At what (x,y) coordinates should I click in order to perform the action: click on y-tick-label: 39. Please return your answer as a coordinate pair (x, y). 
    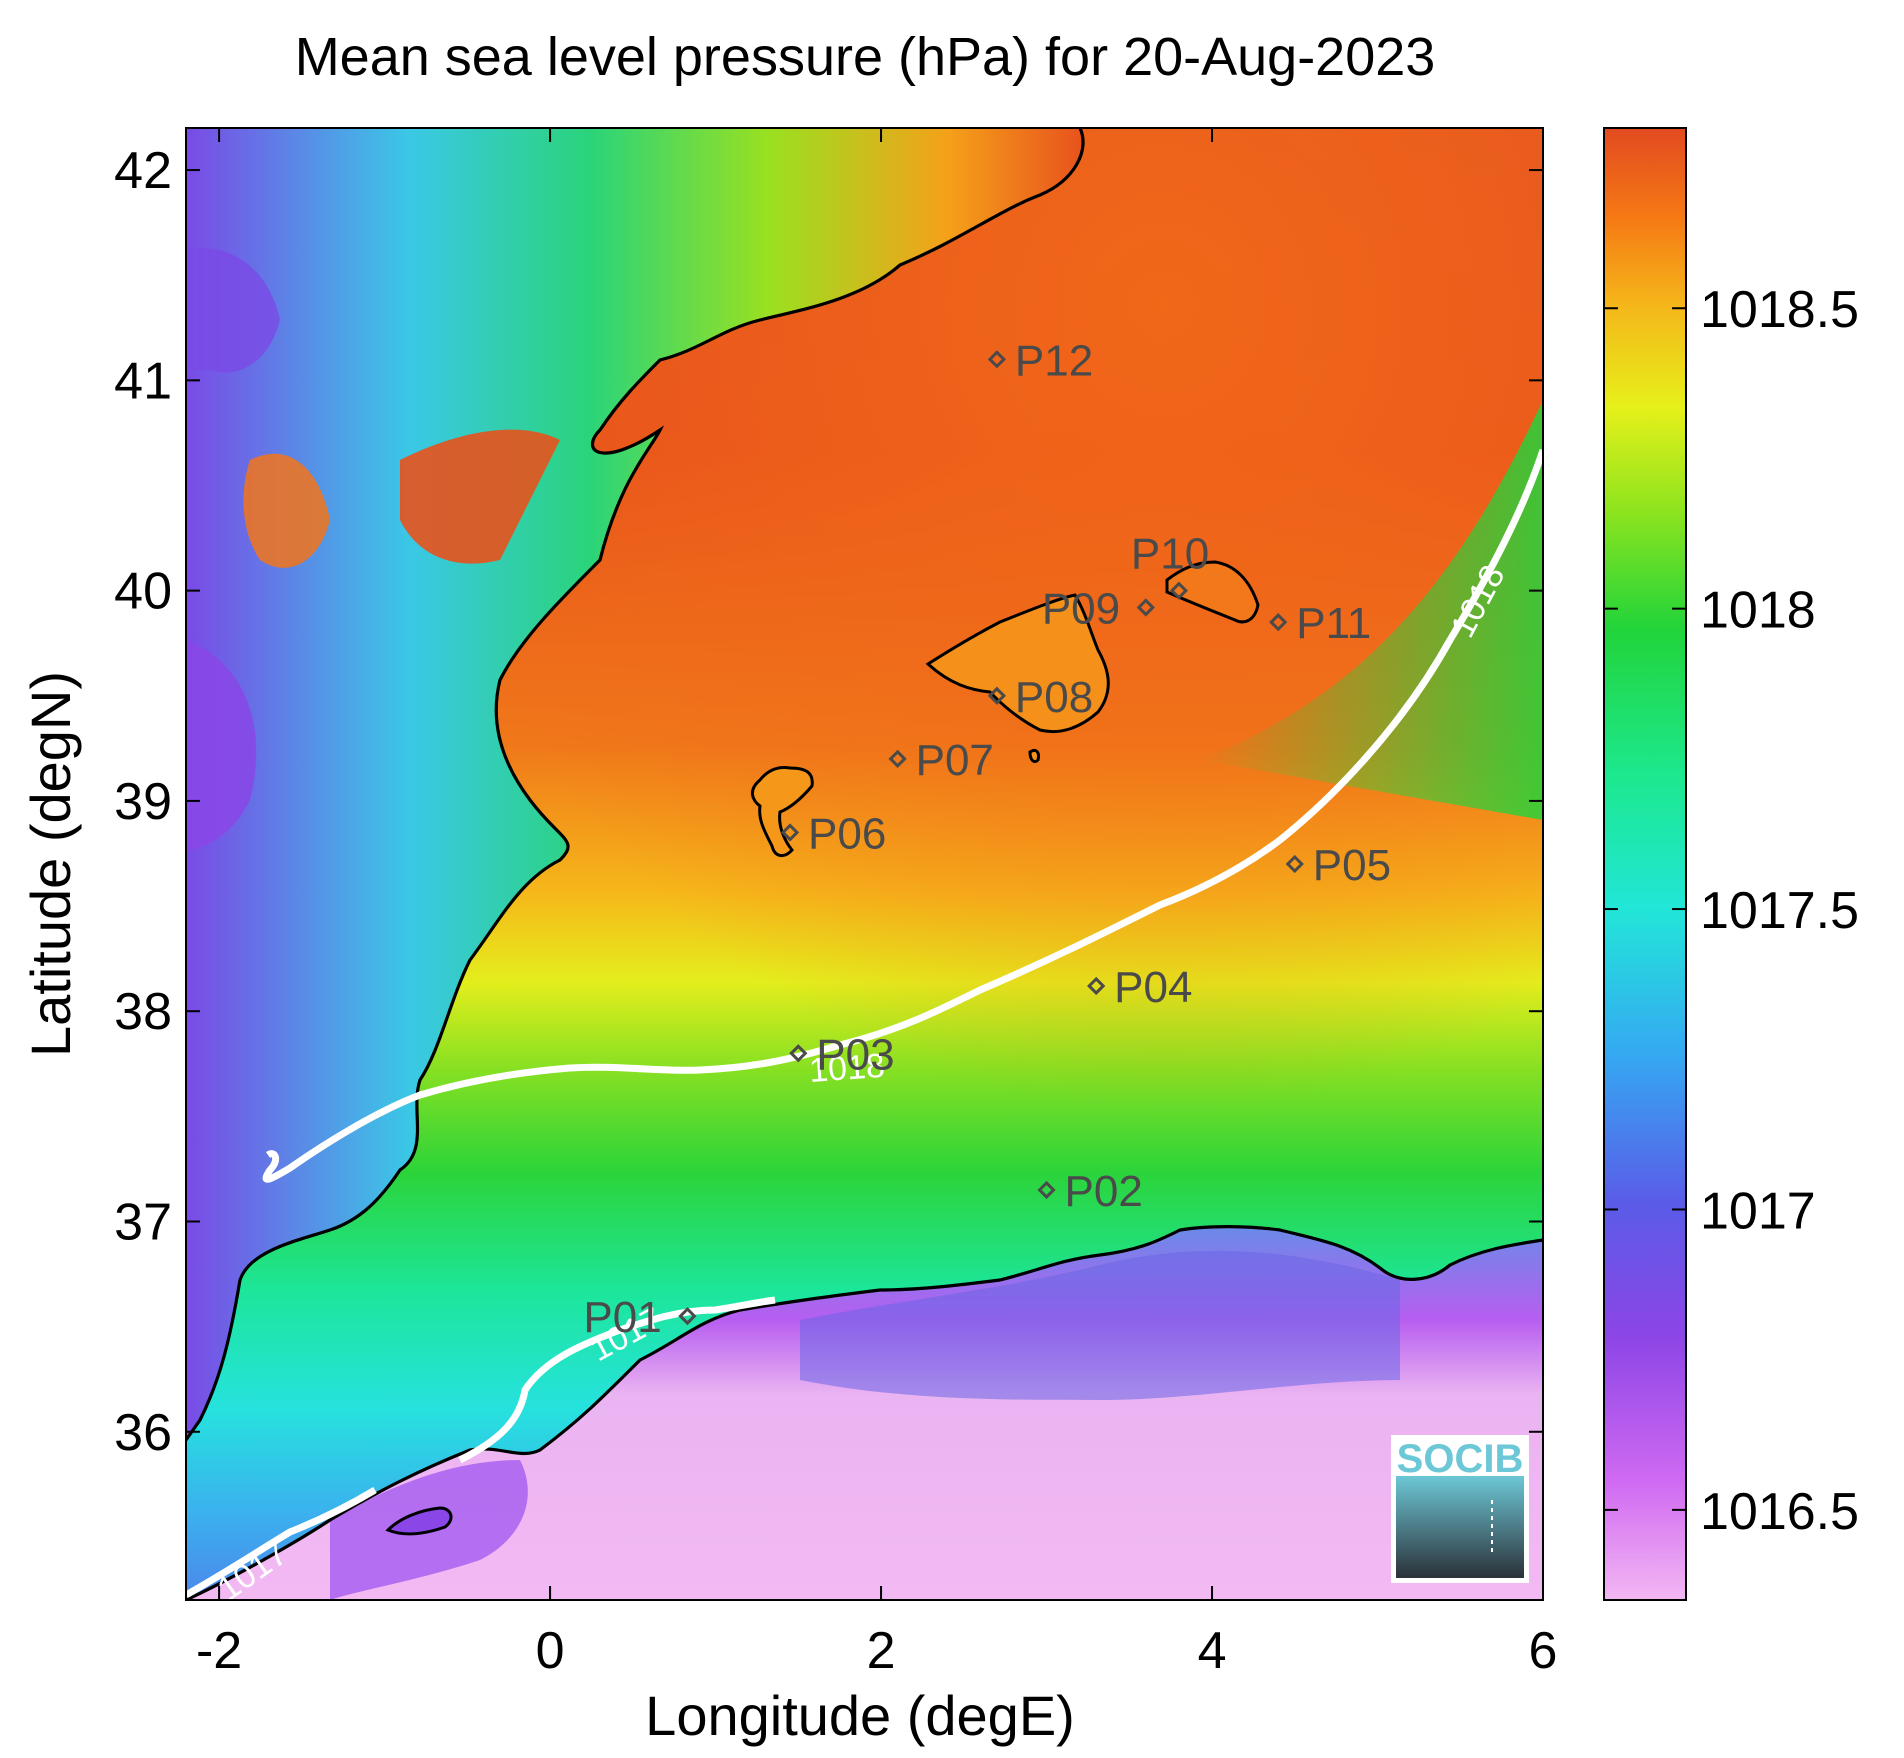
    Looking at the image, I should click on (143, 802).